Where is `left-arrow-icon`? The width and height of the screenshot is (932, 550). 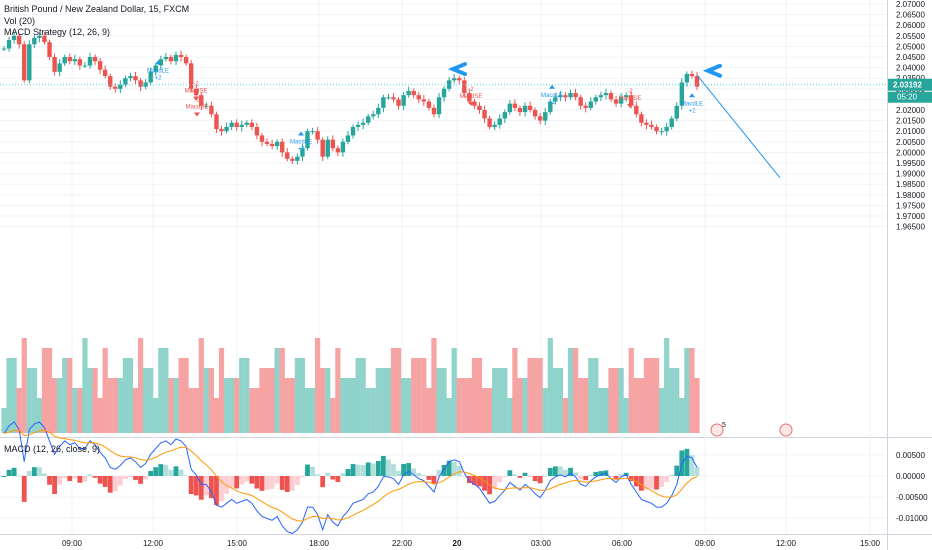 left-arrow-icon is located at coordinates (712, 70).